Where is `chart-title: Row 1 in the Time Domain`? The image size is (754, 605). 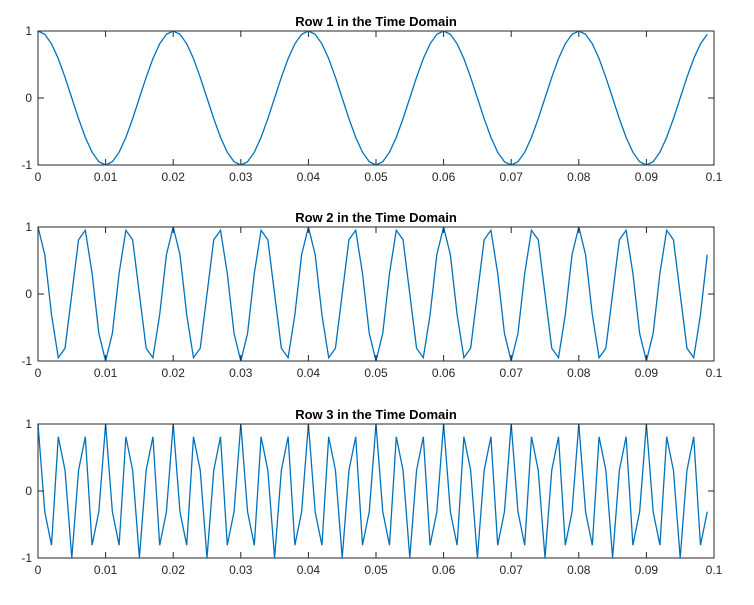
chart-title: Row 1 in the Time Domain is located at coordinates (376, 21).